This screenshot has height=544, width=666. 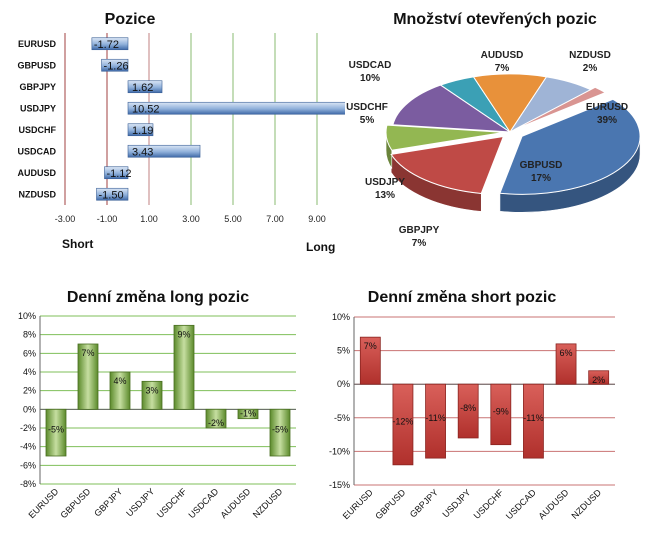 What do you see at coordinates (370, 65) in the screenshot?
I see `slice-name-label: USDCAD` at bounding box center [370, 65].